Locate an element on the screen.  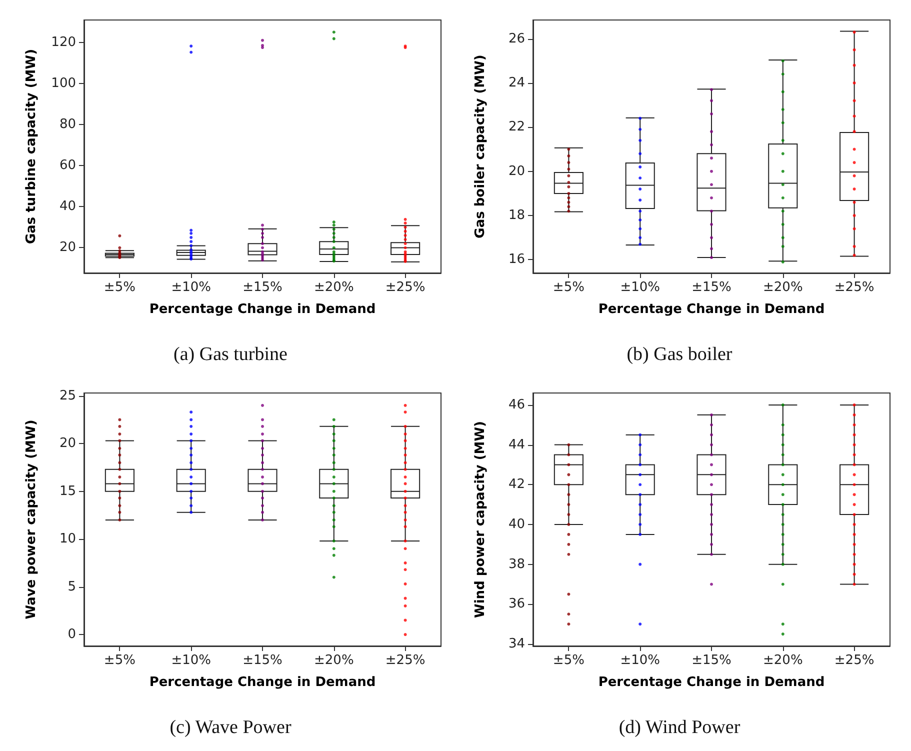
y-tick-label: 46 is located at coordinates (516, 404).